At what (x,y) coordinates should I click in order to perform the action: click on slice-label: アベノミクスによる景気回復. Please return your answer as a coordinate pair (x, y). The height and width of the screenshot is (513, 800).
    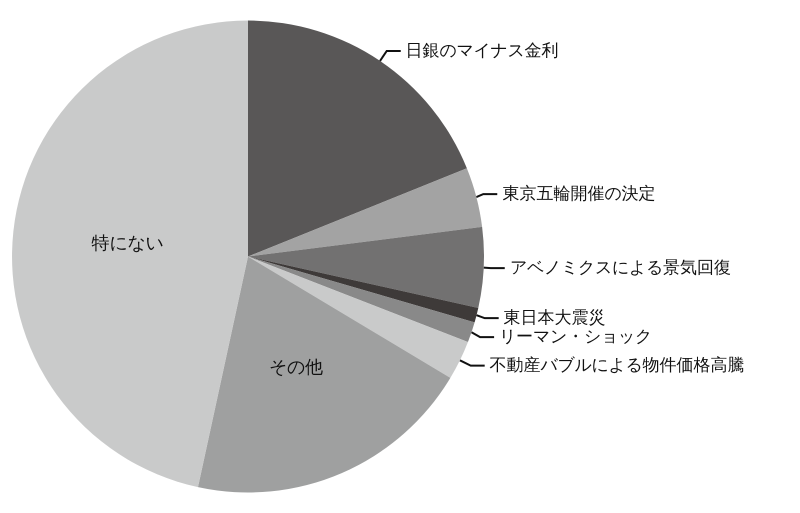
    Looking at the image, I should click on (620, 268).